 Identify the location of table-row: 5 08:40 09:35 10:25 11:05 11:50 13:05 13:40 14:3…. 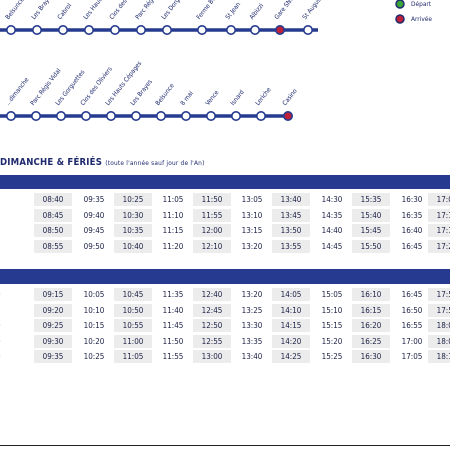
(225, 199).